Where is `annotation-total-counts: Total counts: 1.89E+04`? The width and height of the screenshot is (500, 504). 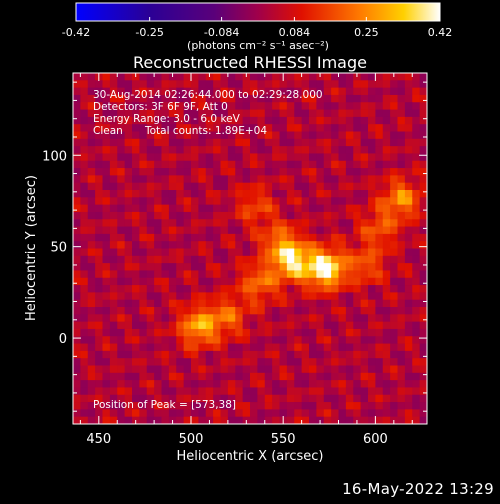 annotation-total-counts: Total counts: 1.89E+04 is located at coordinates (205, 131).